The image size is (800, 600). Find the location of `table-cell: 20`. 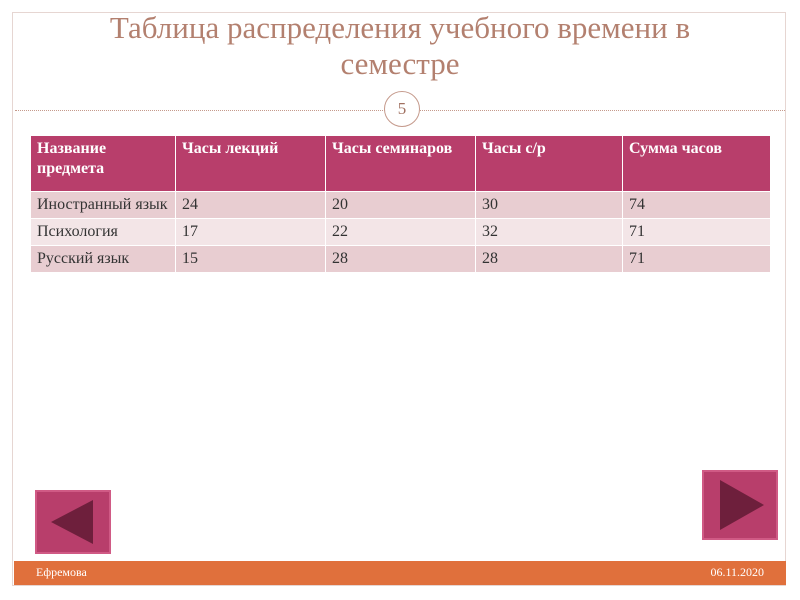

table-cell: 20 is located at coordinates (400, 205).